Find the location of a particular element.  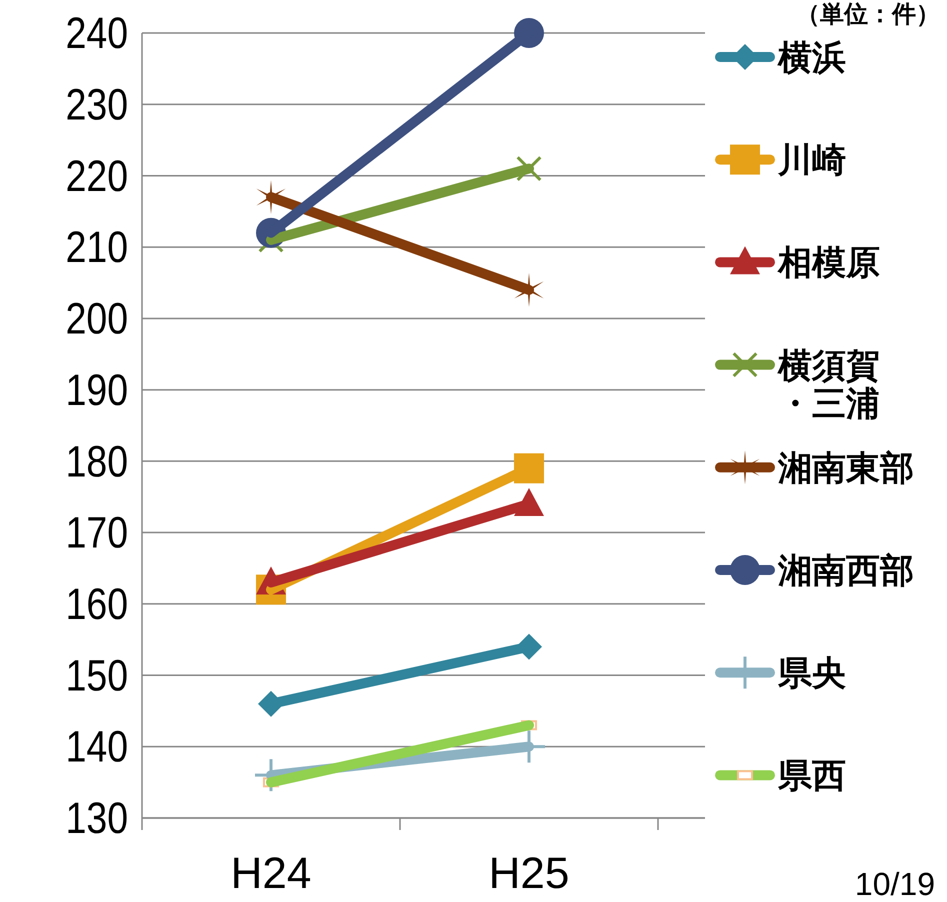

y-tick-label: 220 is located at coordinates (97, 175).